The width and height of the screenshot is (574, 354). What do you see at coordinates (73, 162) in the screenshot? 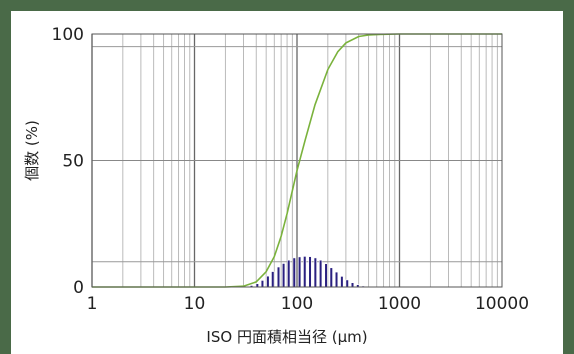
I see `y-tick-label: 50` at bounding box center [73, 162].